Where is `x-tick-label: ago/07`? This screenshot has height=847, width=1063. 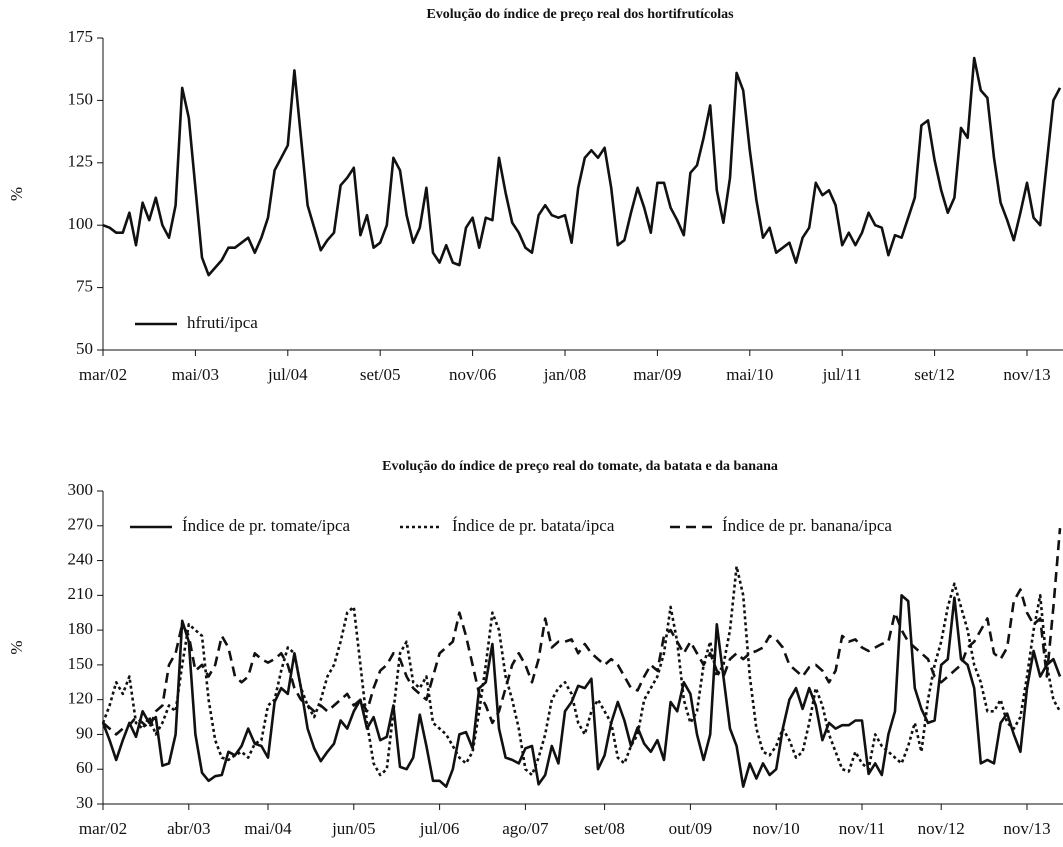 x-tick-label: ago/07 is located at coordinates (525, 828).